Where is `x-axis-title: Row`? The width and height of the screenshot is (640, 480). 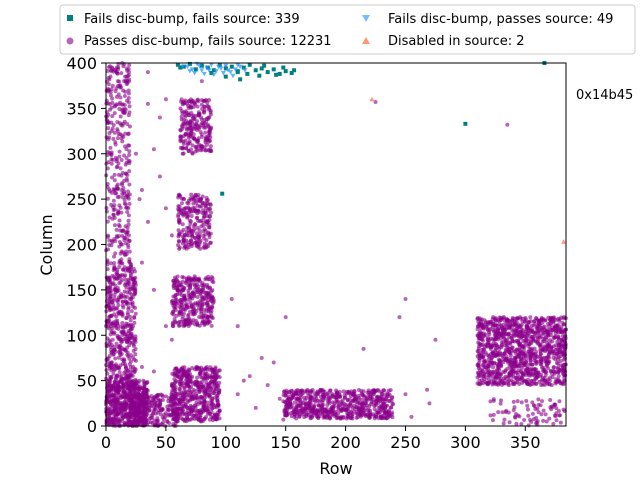
x-axis-title: Row is located at coordinates (335, 468).